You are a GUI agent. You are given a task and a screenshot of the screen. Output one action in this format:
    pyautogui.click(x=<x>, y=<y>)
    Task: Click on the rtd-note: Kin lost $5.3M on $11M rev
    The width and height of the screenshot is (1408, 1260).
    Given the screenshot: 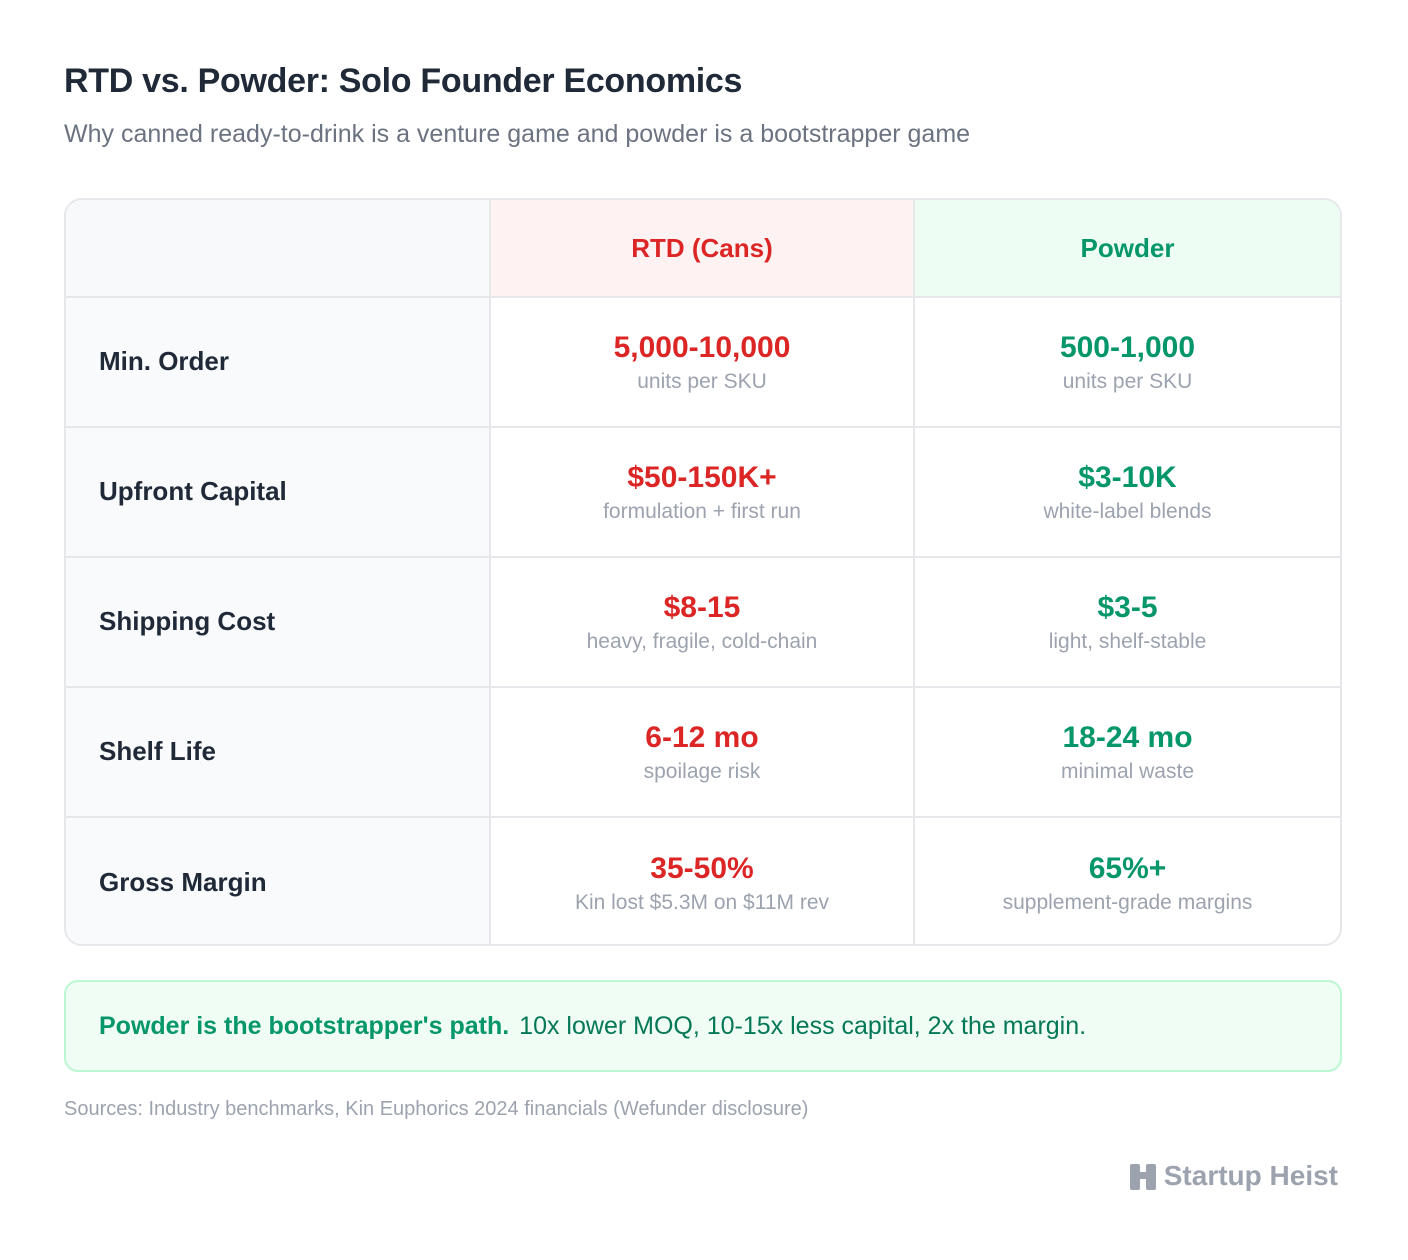 What is the action you would take?
    pyautogui.click(x=702, y=902)
    